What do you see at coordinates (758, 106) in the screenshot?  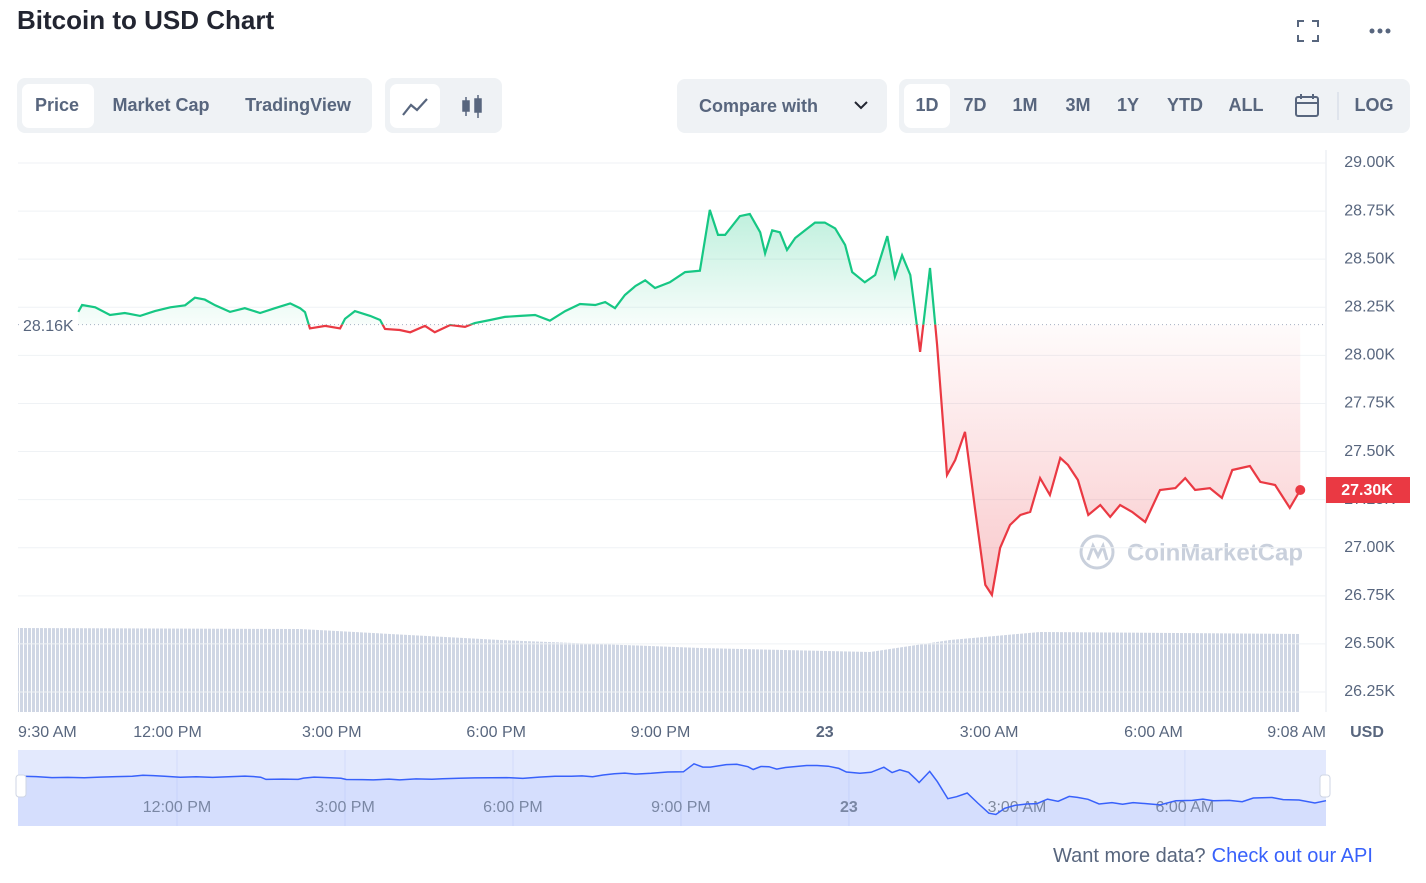 I see `compare-label: Compare with` at bounding box center [758, 106].